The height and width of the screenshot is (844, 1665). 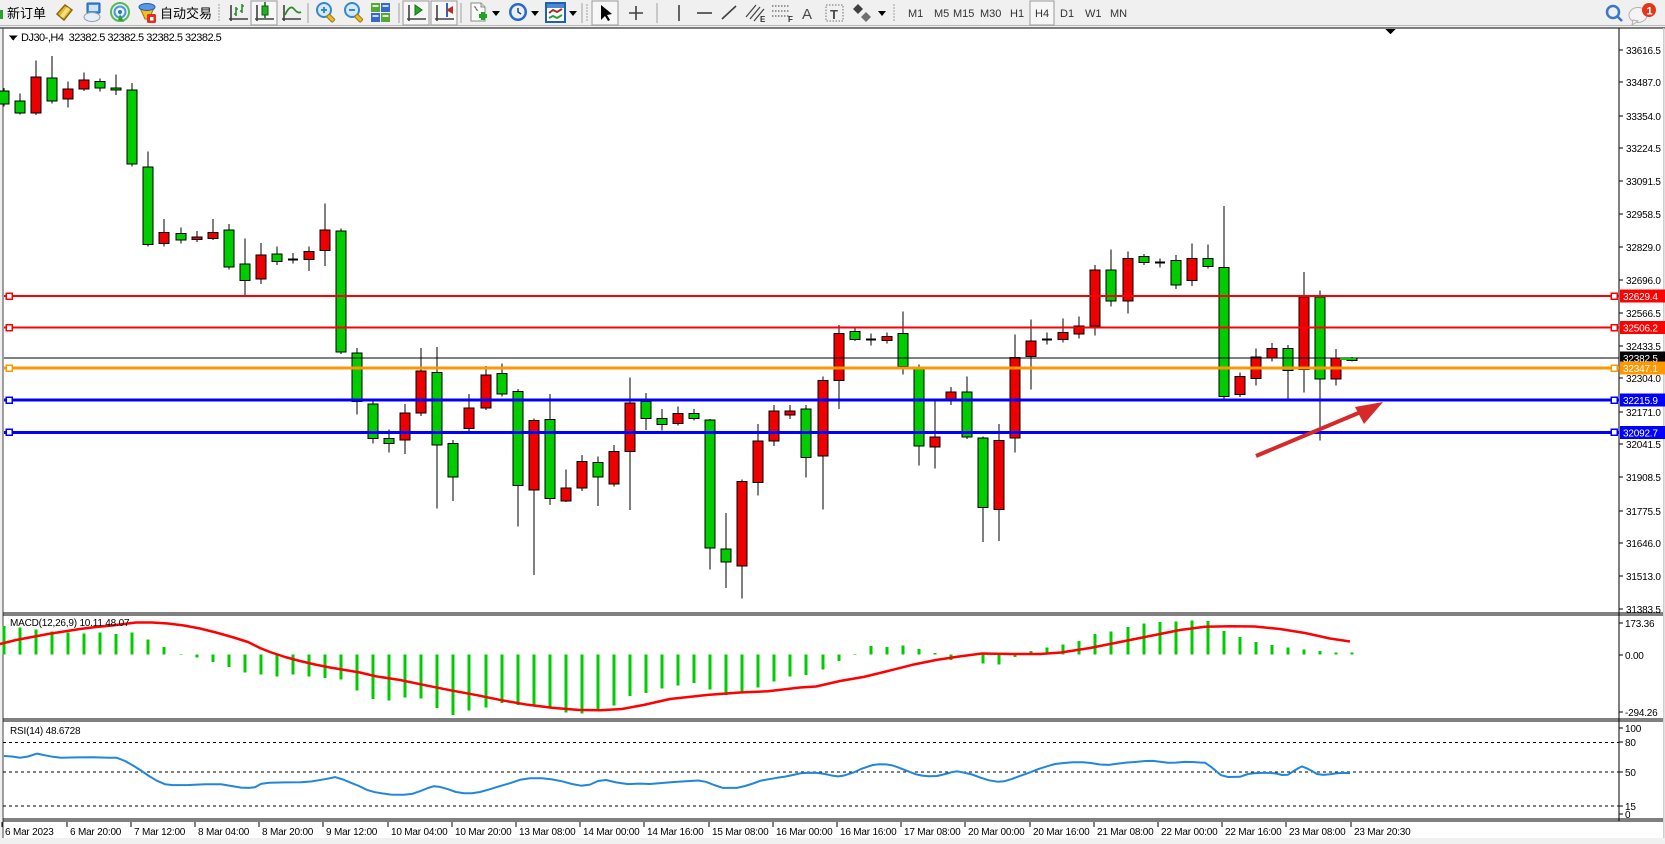 I want to click on svg-text: 32171.0, so click(x=1643, y=413).